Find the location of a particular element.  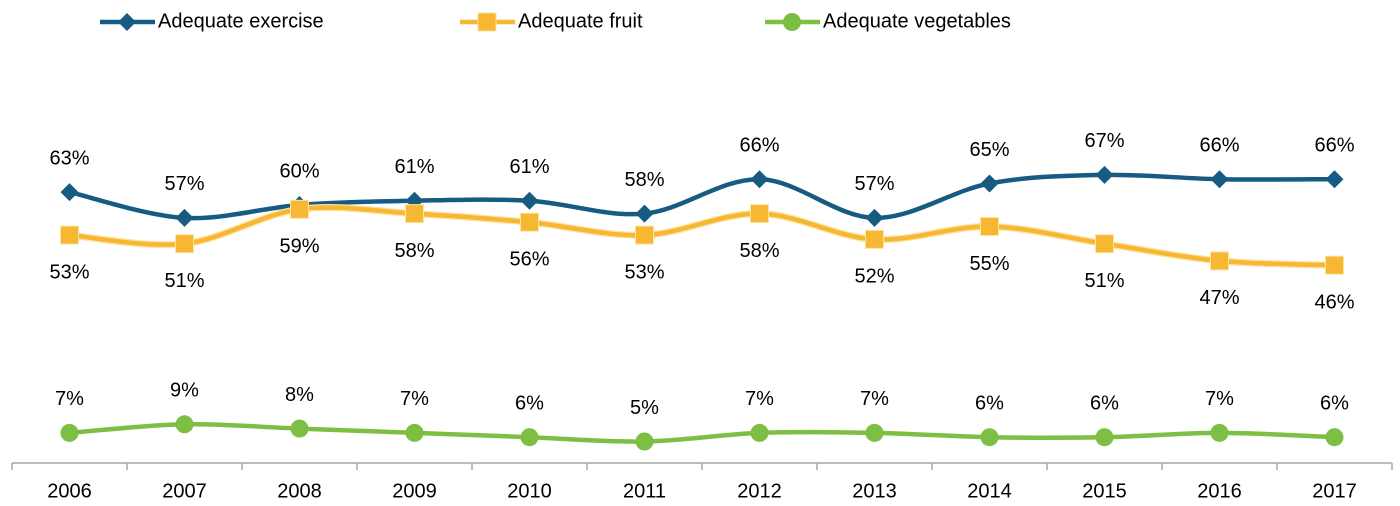

x-tick-label: 2006 is located at coordinates (69, 491).